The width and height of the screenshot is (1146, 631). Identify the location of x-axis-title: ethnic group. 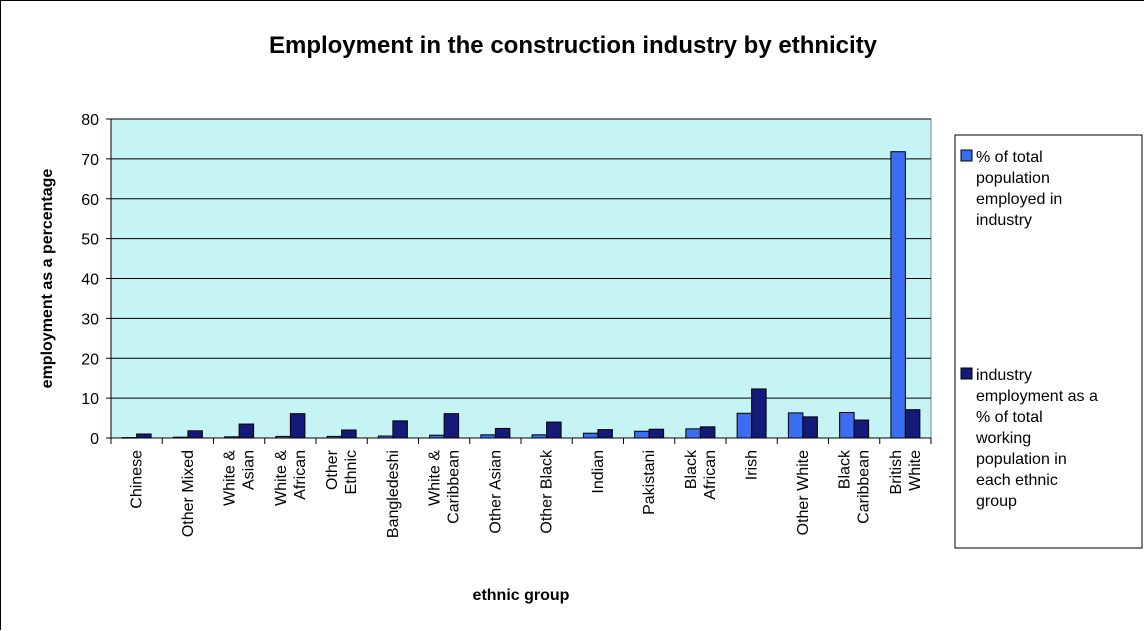
(521, 595).